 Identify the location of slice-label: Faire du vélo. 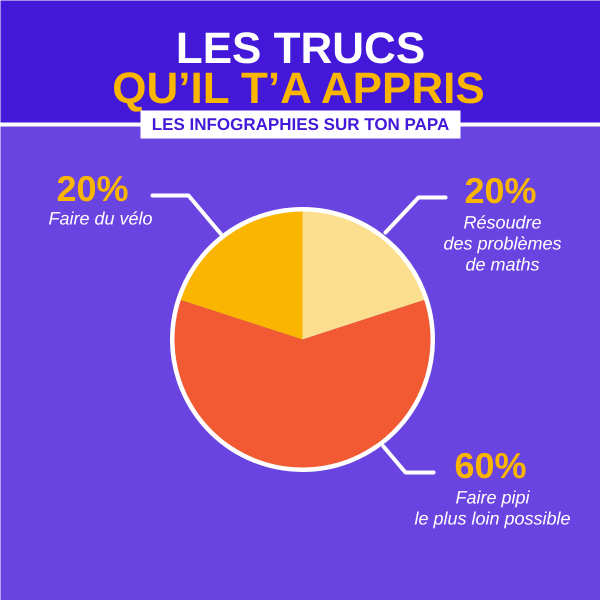
(100, 218).